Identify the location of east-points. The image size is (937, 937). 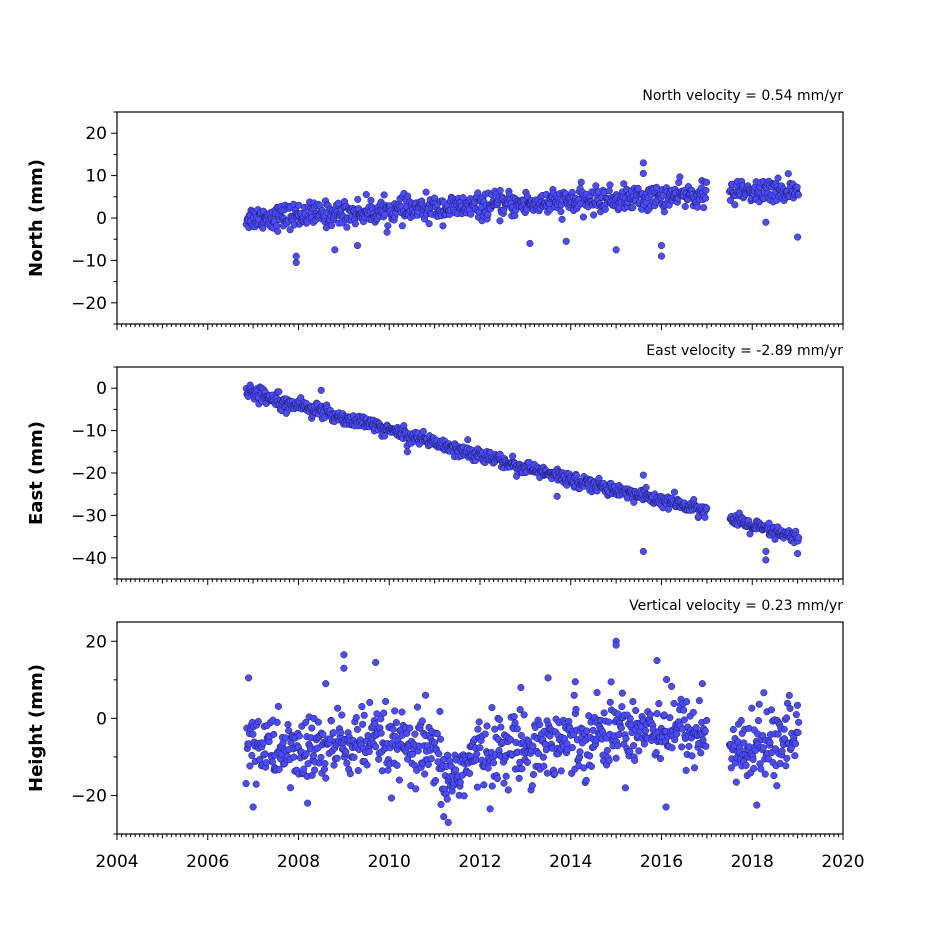
(522, 472).